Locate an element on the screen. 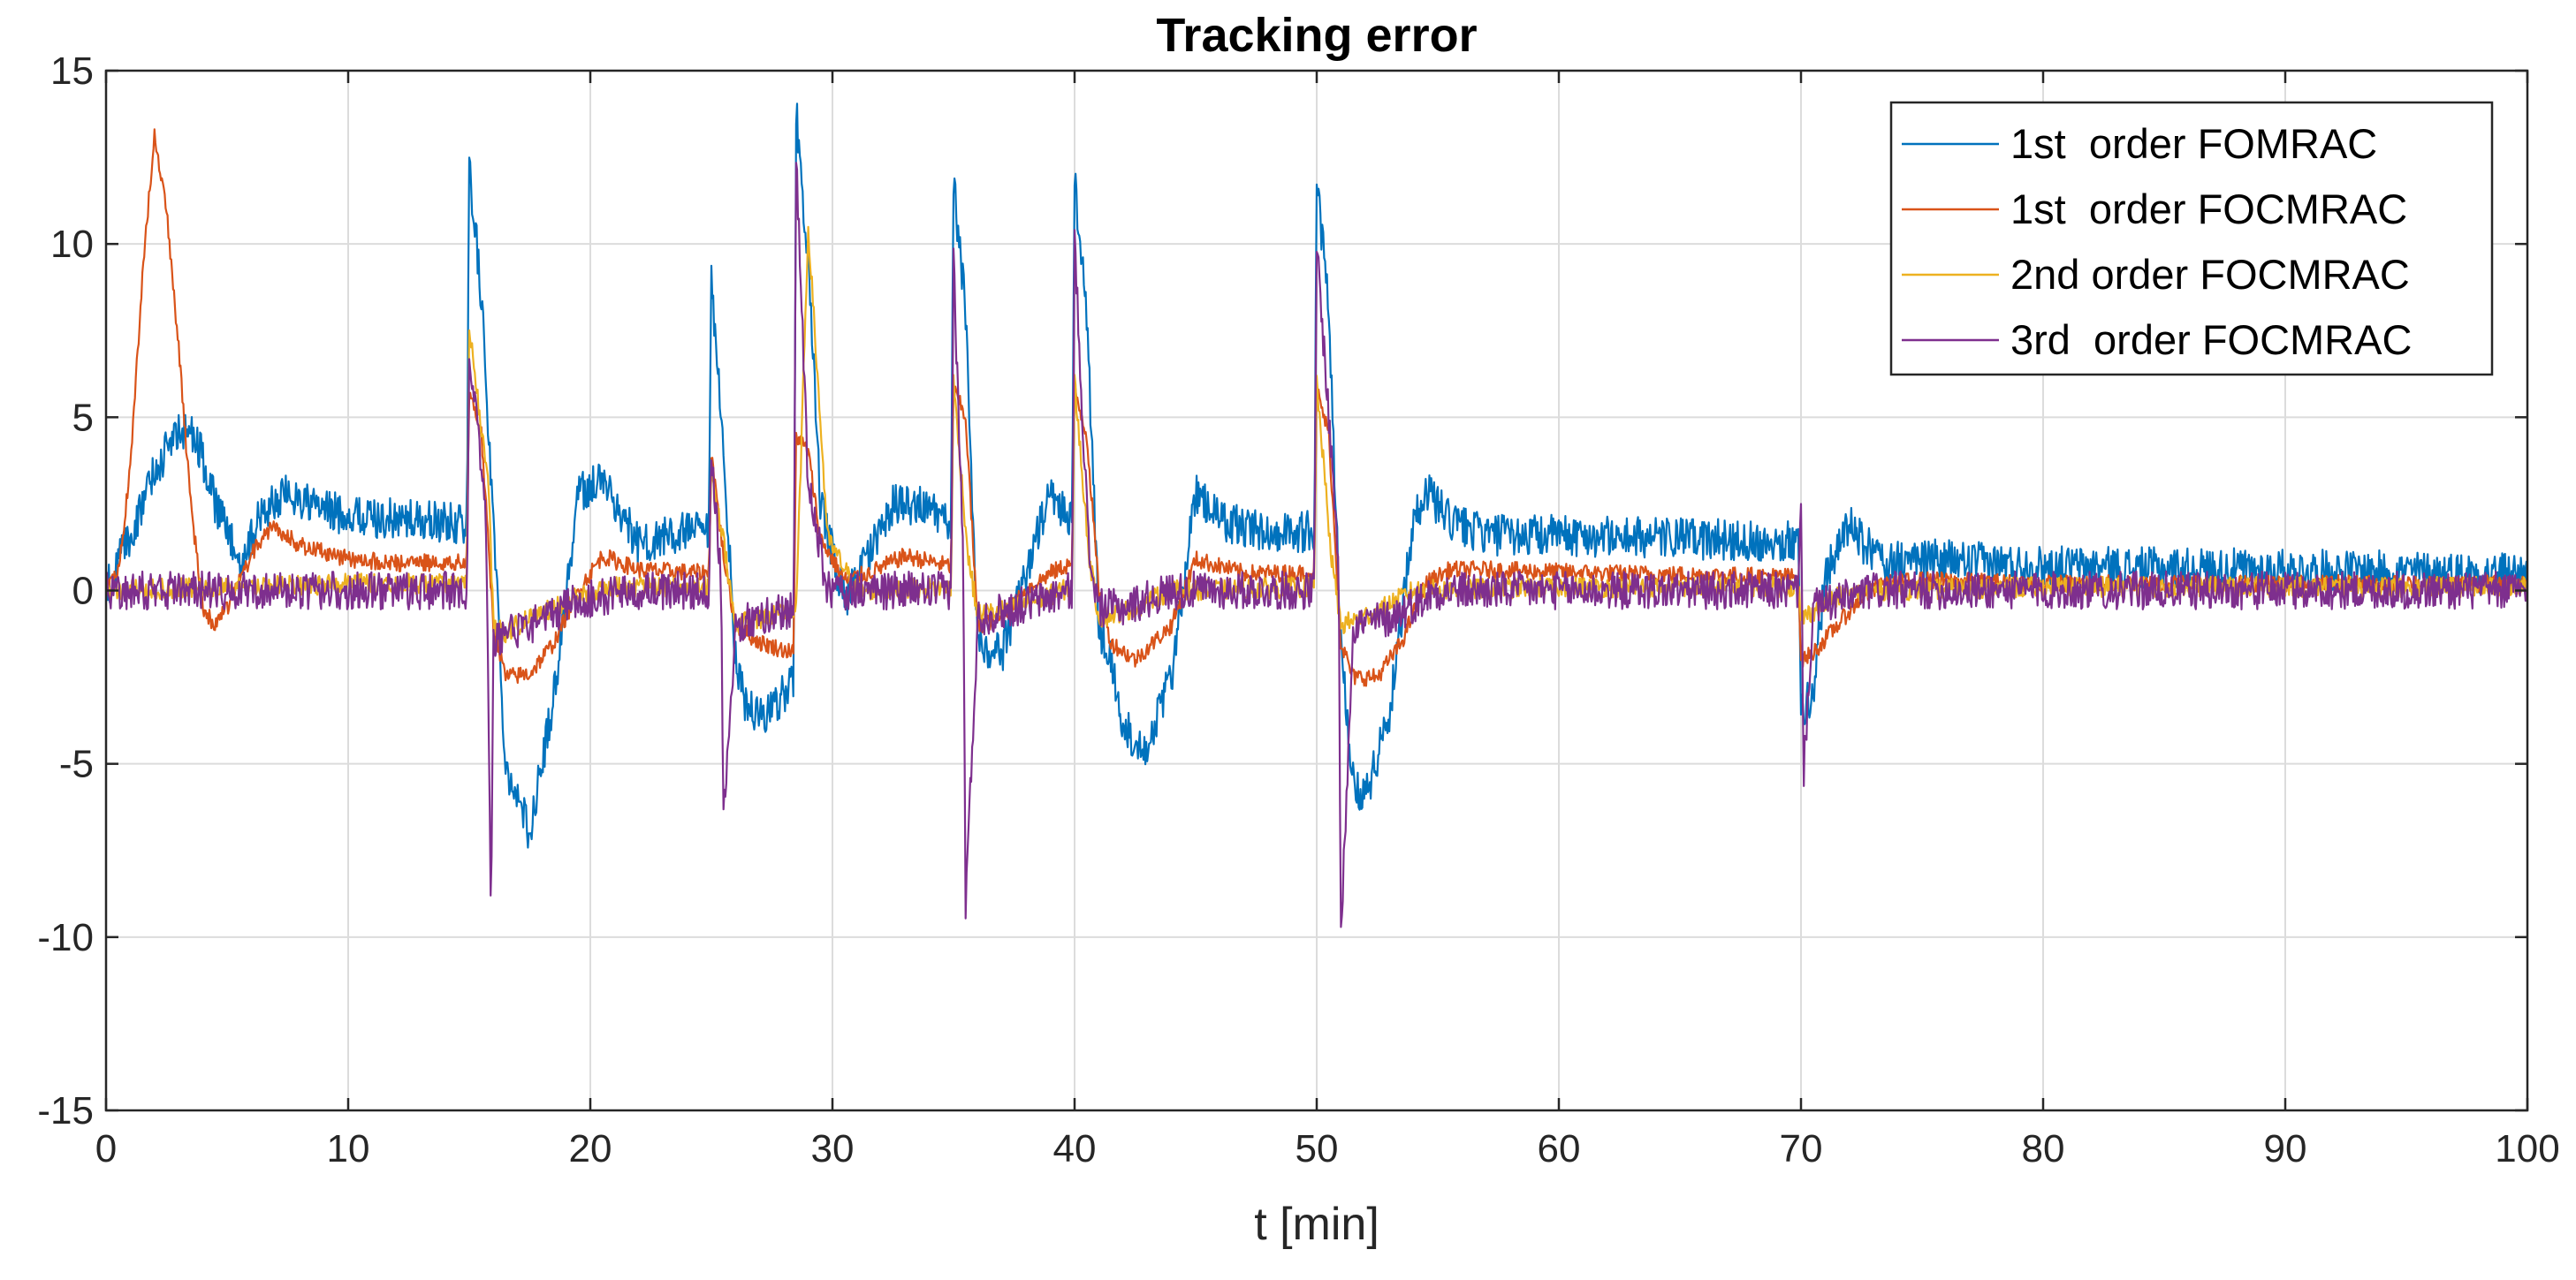  legend-box is located at coordinates (2191, 238).